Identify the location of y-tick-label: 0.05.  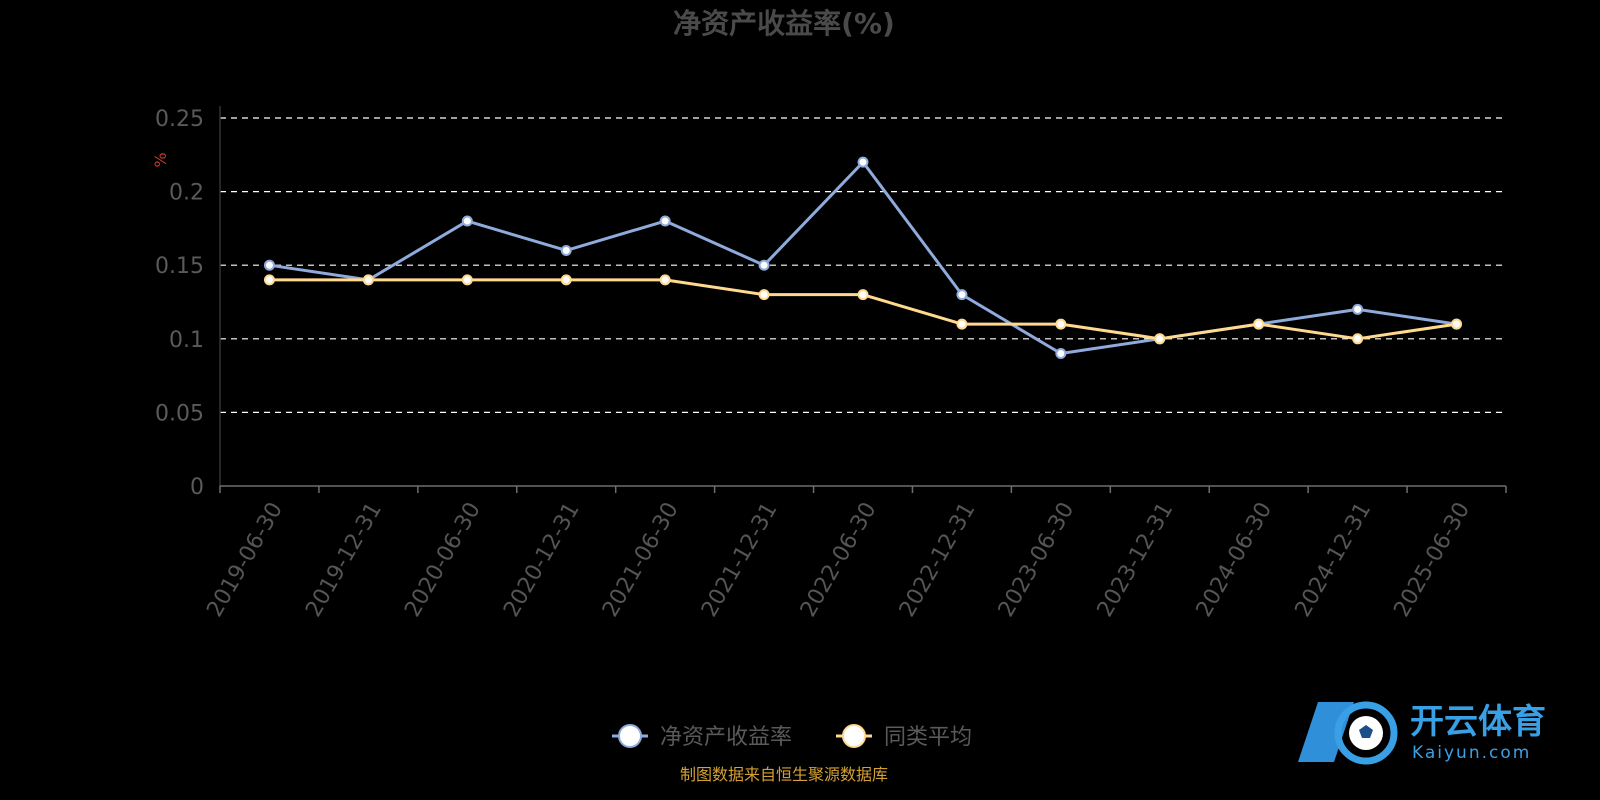
(179, 413).